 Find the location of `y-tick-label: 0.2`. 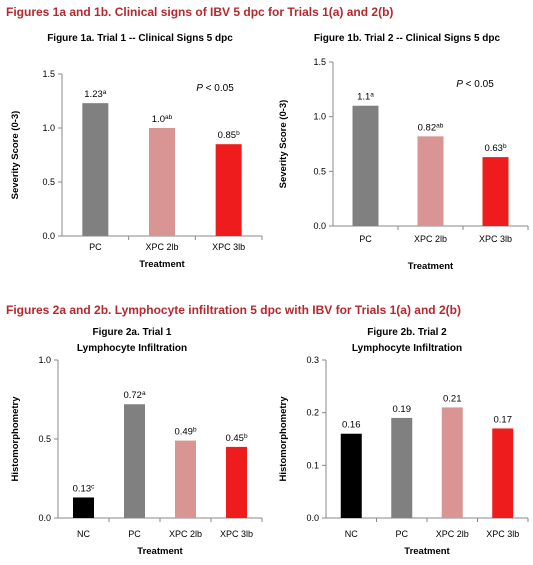

y-tick-label: 0.2 is located at coordinates (312, 413).